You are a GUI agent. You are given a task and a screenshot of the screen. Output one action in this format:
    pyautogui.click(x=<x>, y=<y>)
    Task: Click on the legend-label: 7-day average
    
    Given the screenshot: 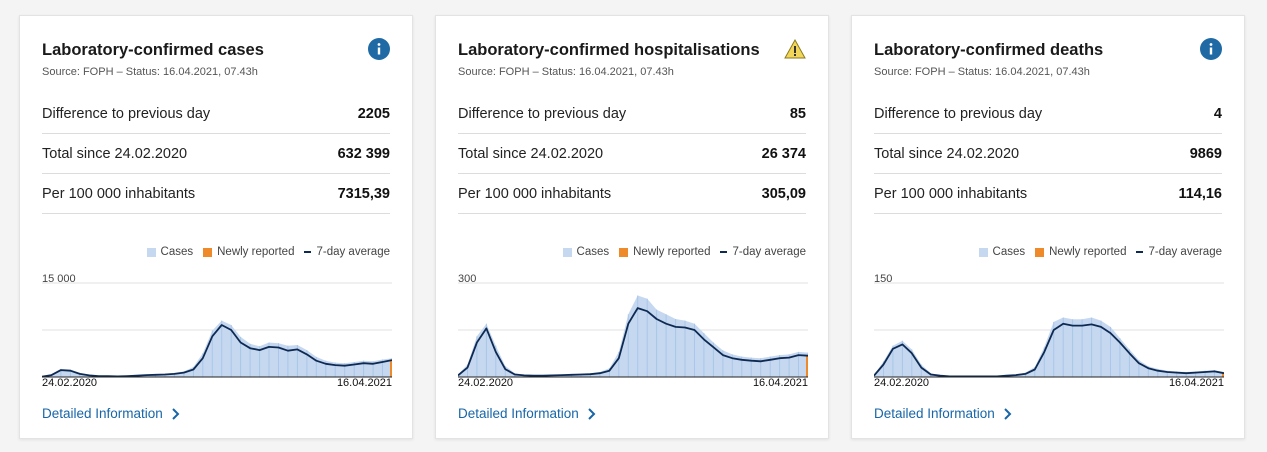 What is the action you would take?
    pyautogui.click(x=769, y=252)
    